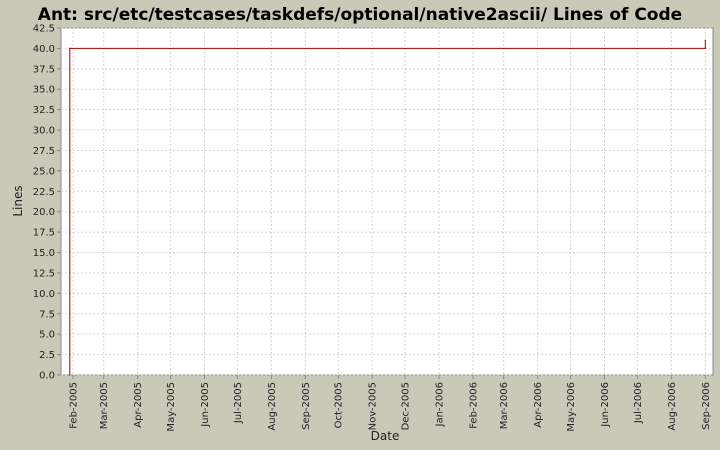 The height and width of the screenshot is (450, 720). I want to click on y-tick-label: 42.5, so click(44, 29).